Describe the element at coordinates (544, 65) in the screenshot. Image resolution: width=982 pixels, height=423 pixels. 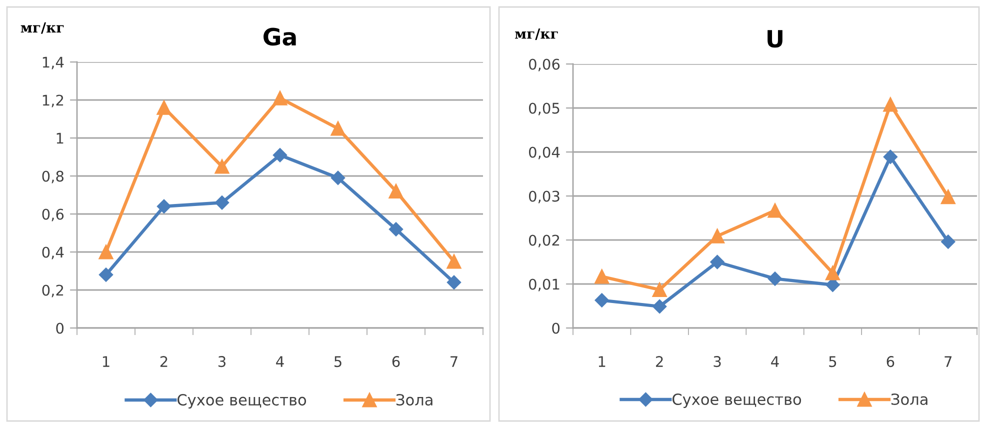
I see `y-tick-label: 0,06` at that location.